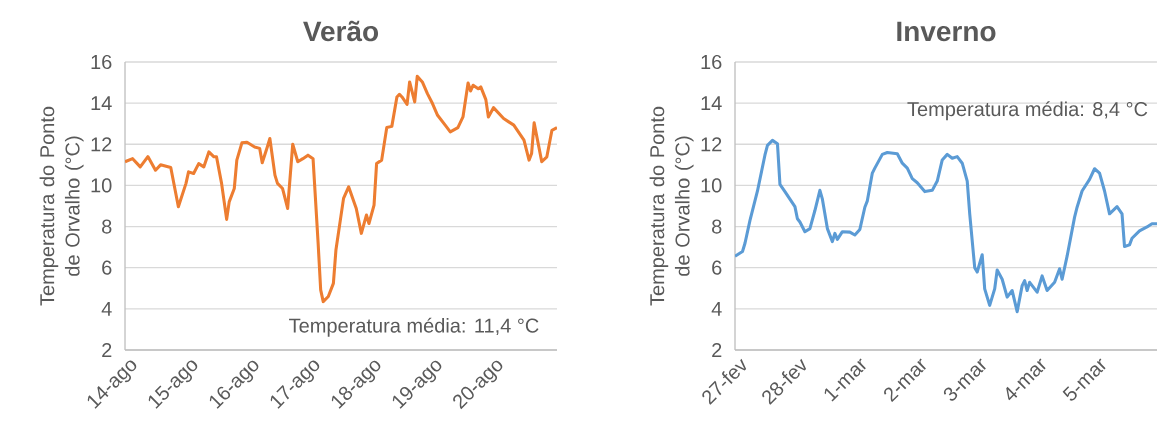  What do you see at coordinates (1027, 111) in the screenshot?
I see `annotation: Temperatura média: 8,4 °C` at bounding box center [1027, 111].